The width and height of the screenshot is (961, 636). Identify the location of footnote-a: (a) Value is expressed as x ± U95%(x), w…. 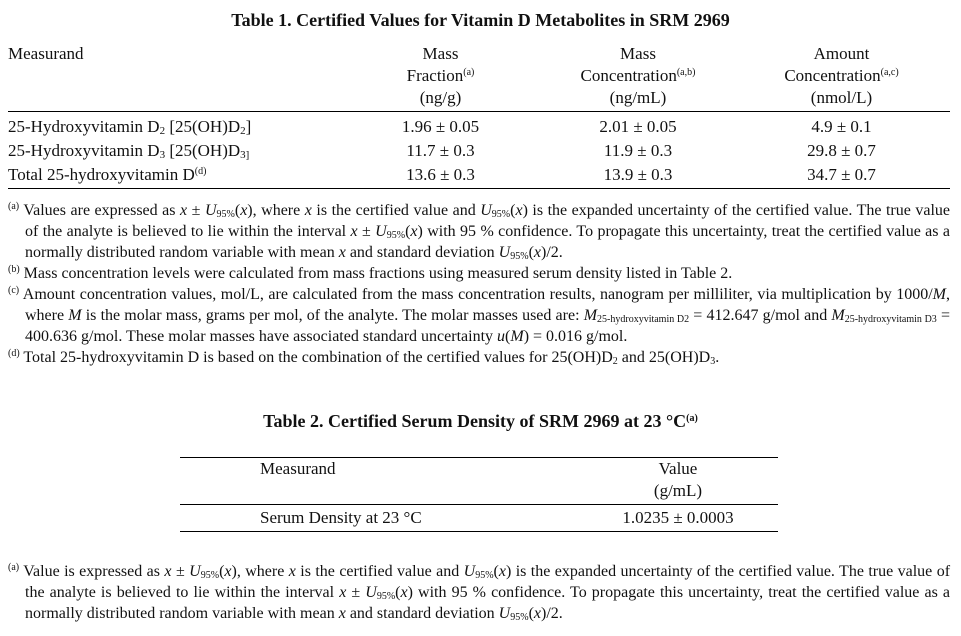
(479, 592).